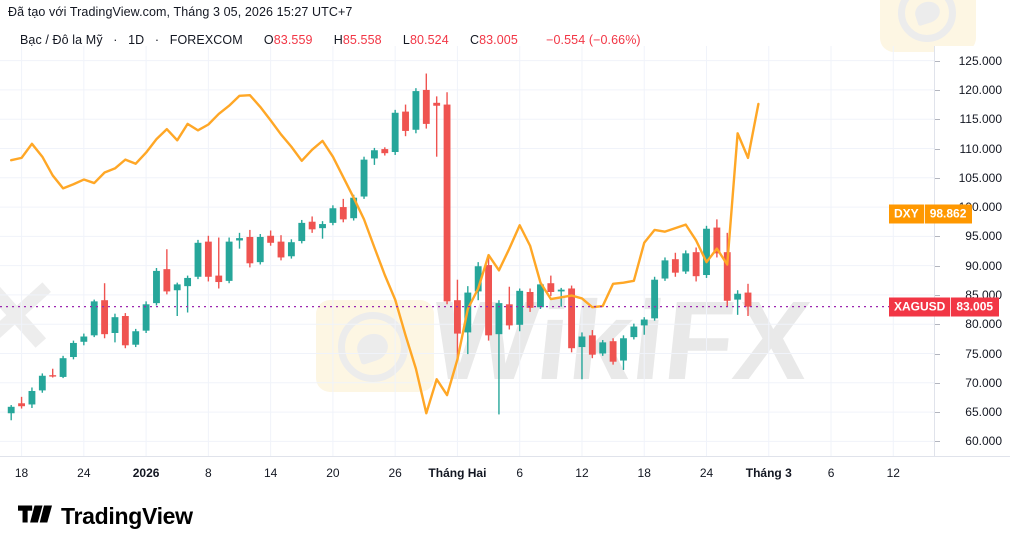 The height and width of the screenshot is (543, 1010). Describe the element at coordinates (980, 177) in the screenshot. I see `price-tick-label: 105.000` at that location.